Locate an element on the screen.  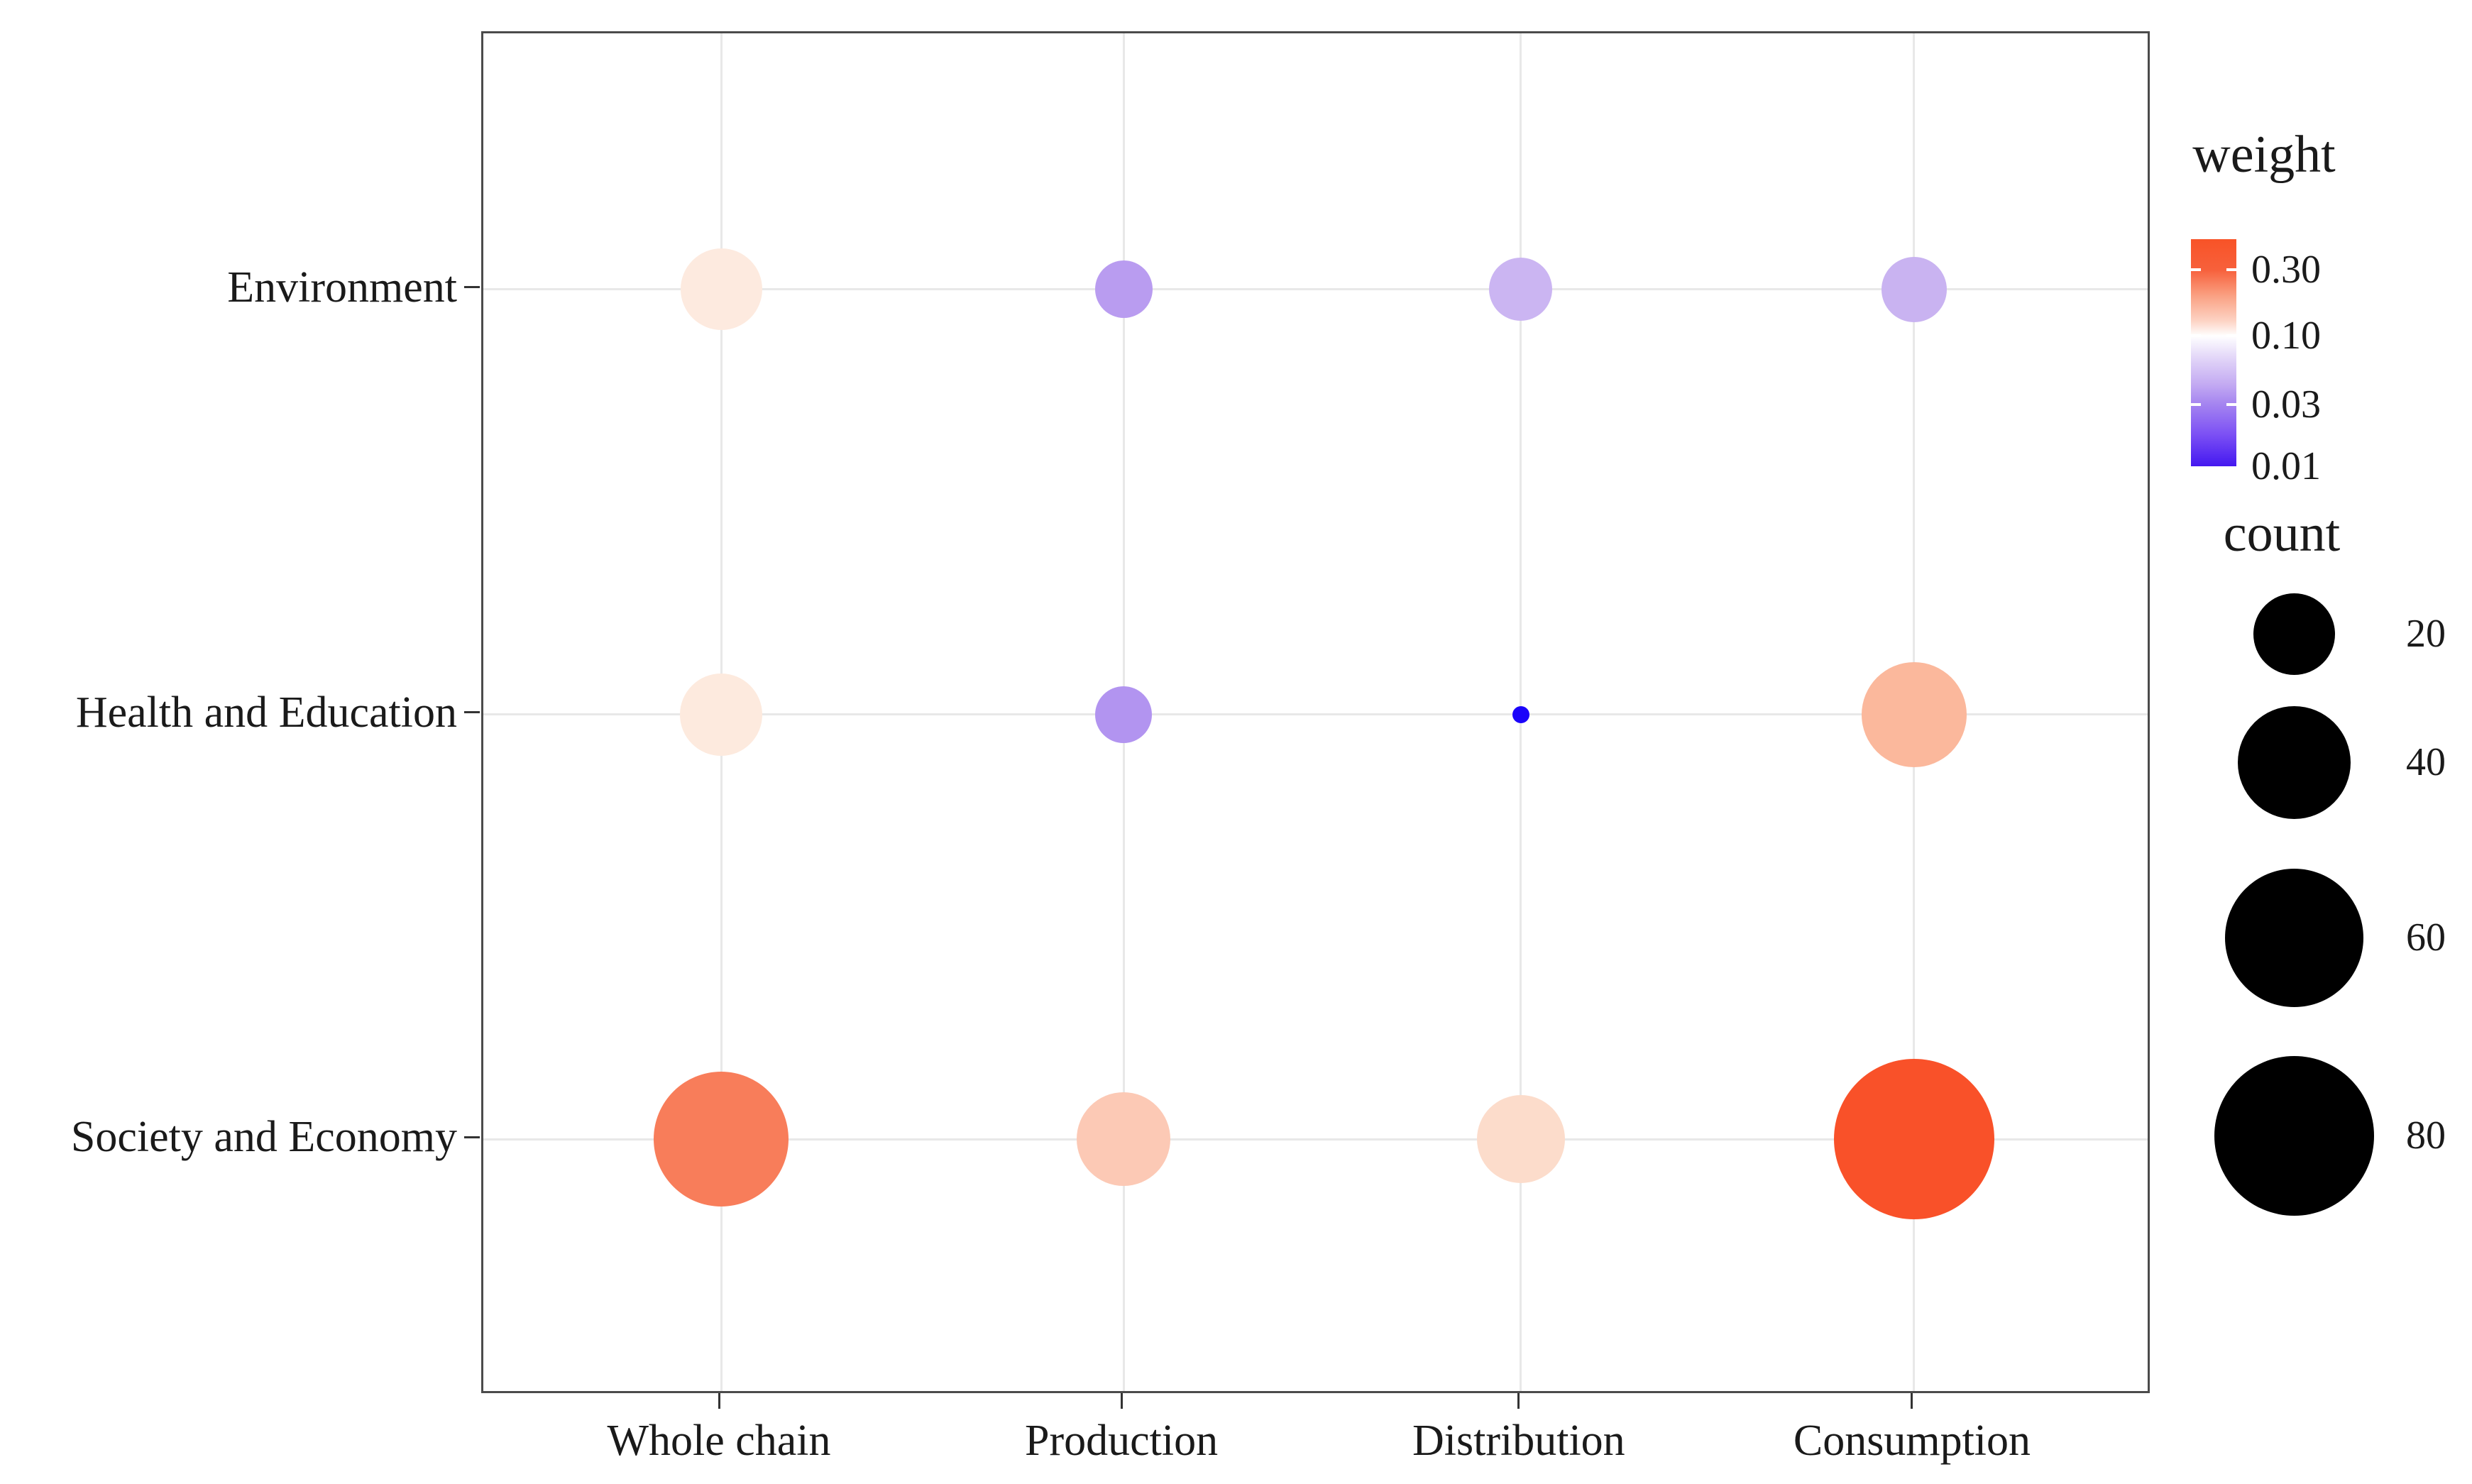
y-axis-label: Environment is located at coordinates (342, 287).